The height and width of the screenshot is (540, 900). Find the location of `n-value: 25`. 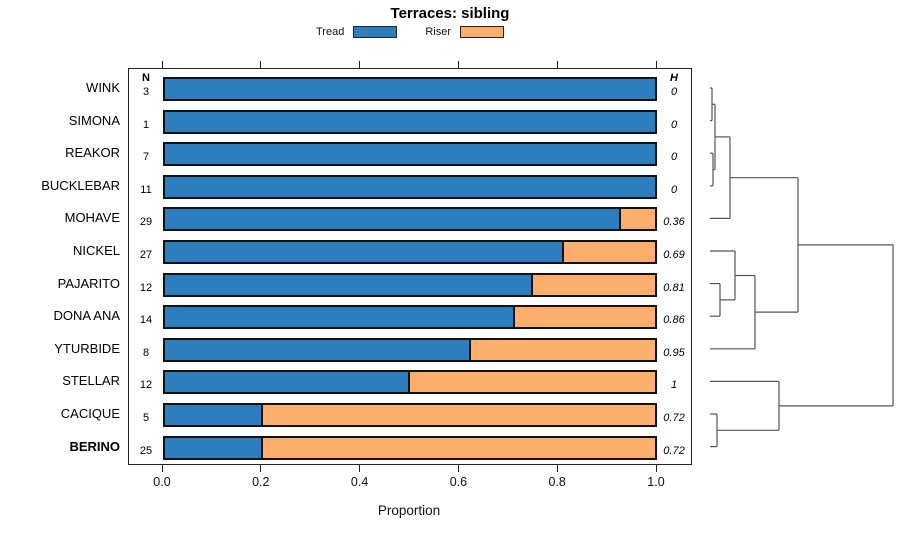

n-value: 25 is located at coordinates (146, 450).